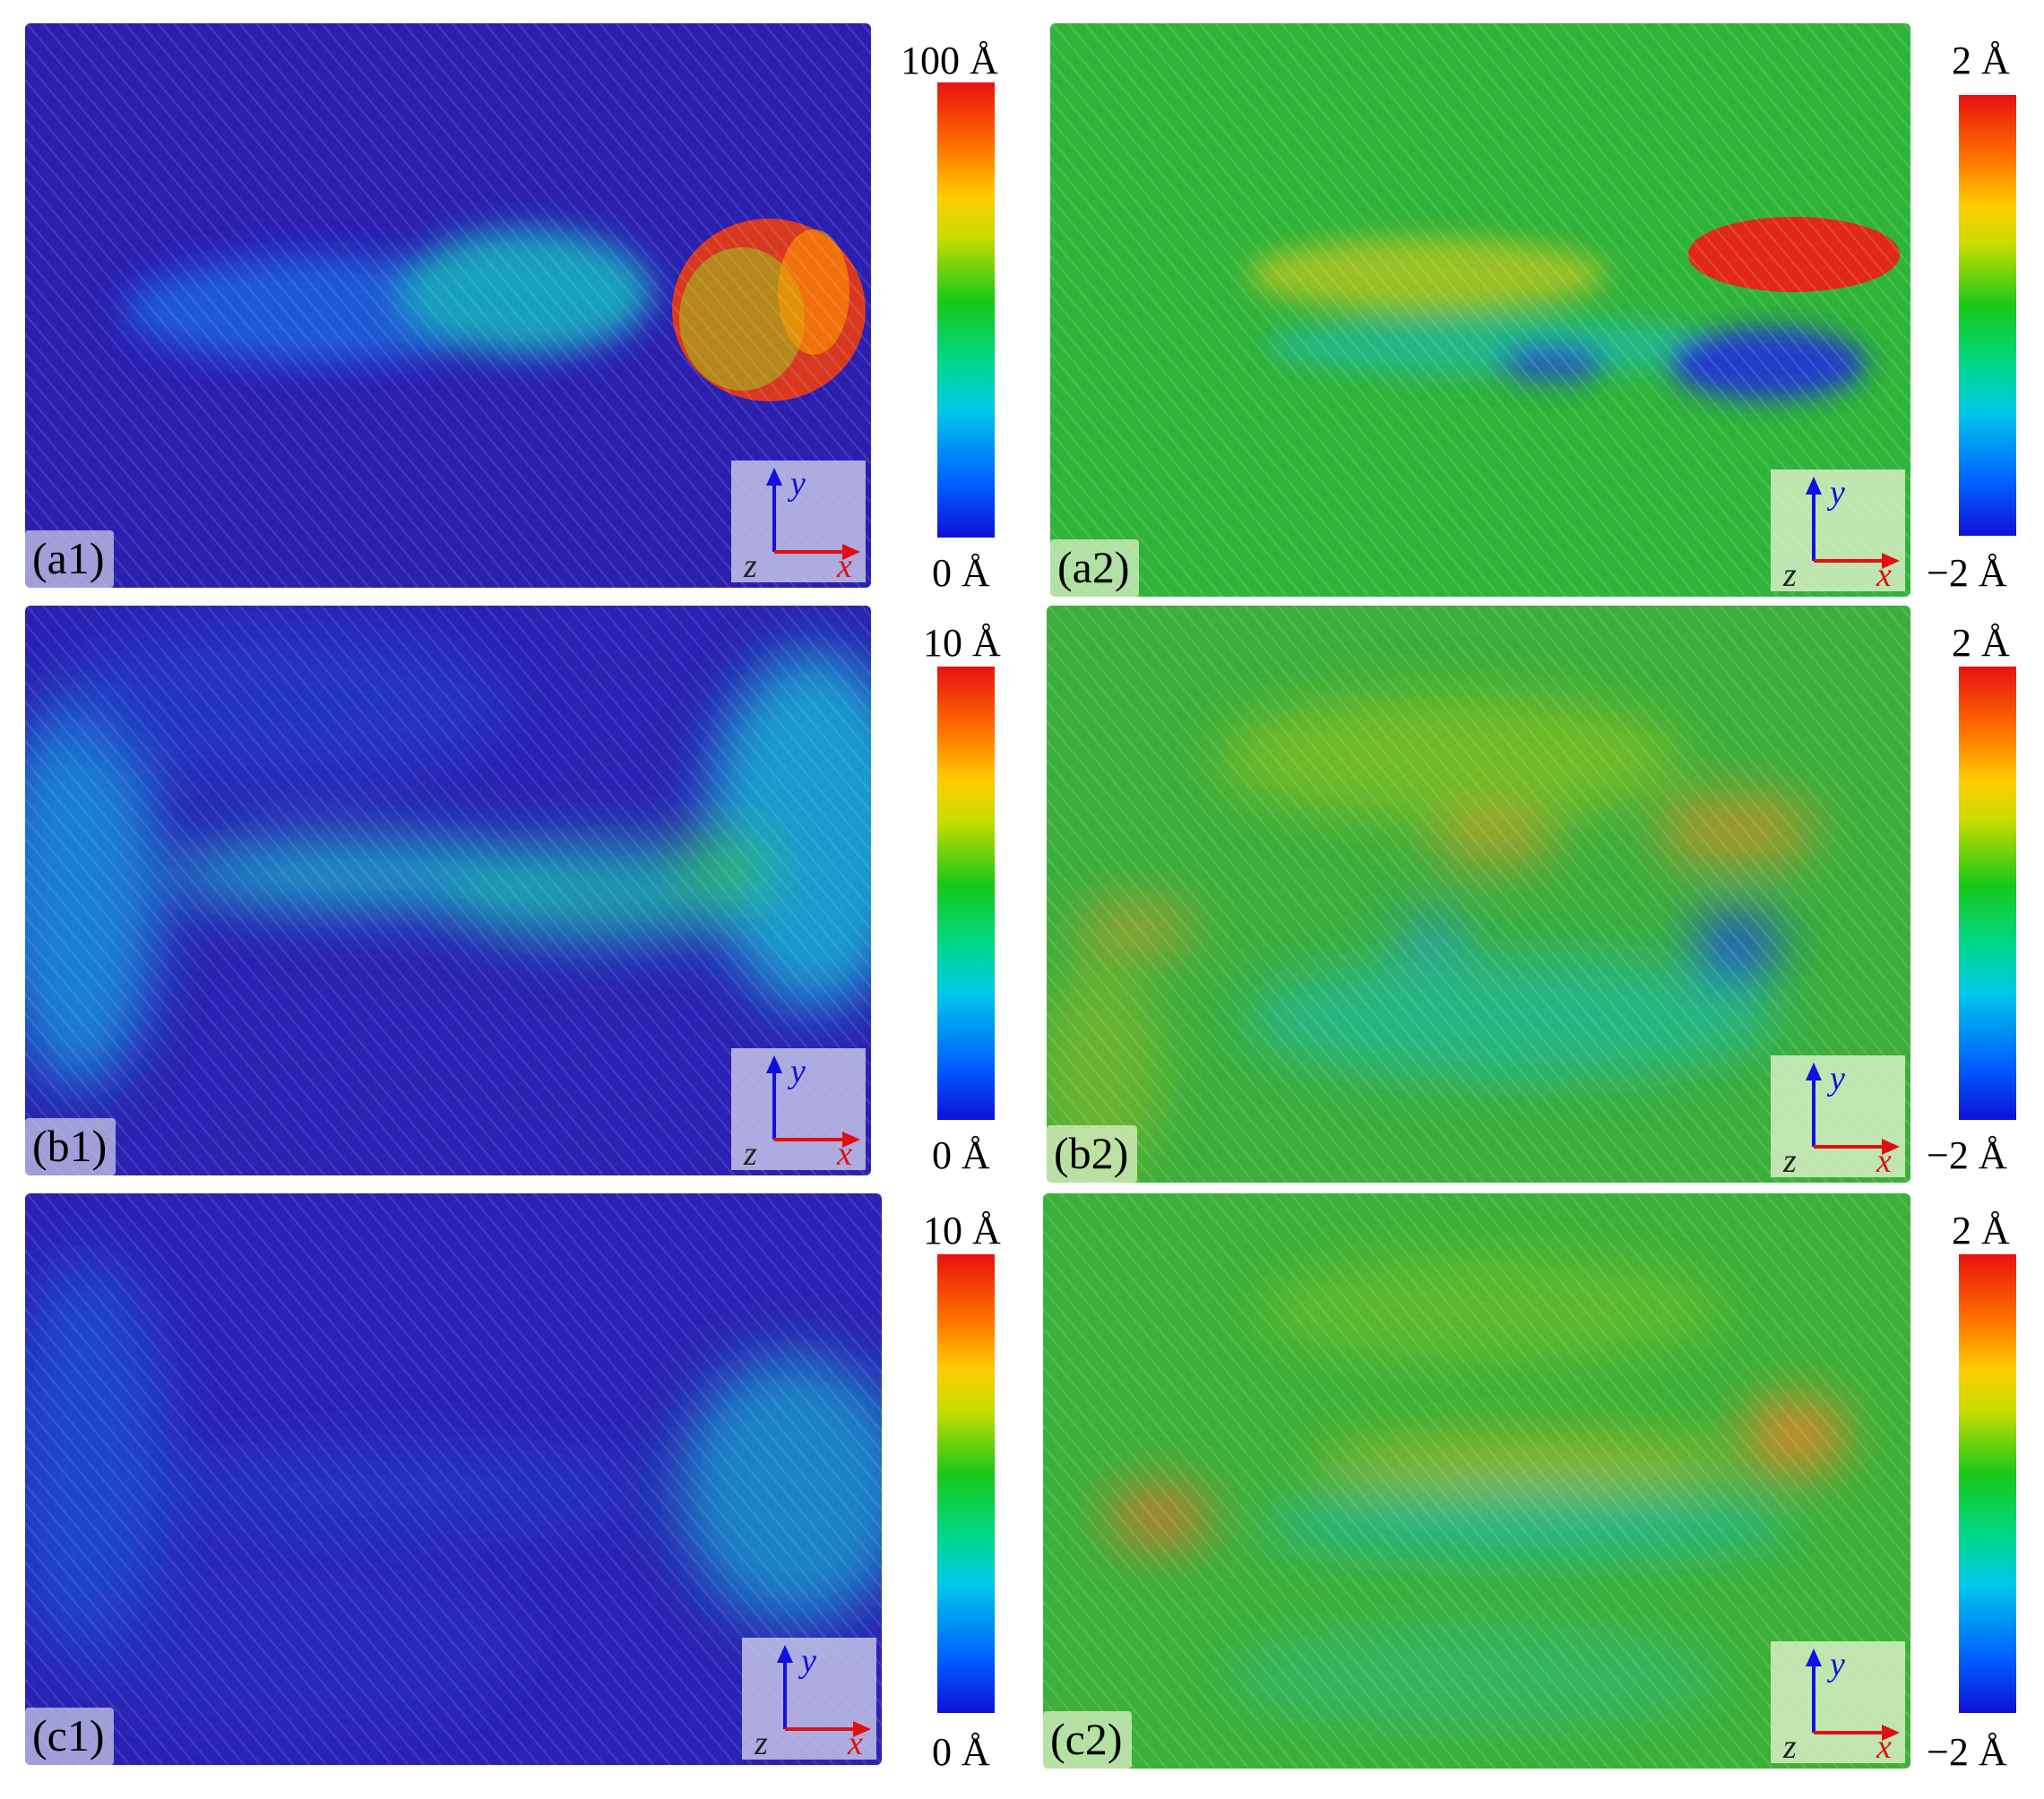 Image resolution: width=2044 pixels, height=1799 pixels. What do you see at coordinates (69, 559) in the screenshot?
I see `panel-label: (a1)` at bounding box center [69, 559].